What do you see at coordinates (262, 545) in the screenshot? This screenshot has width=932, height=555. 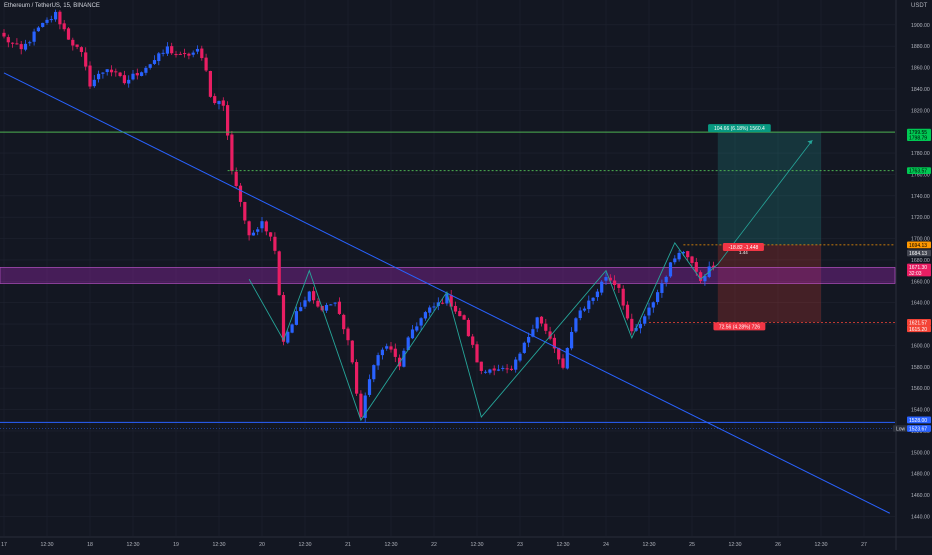 I see `time-tick-label: 20` at bounding box center [262, 545].